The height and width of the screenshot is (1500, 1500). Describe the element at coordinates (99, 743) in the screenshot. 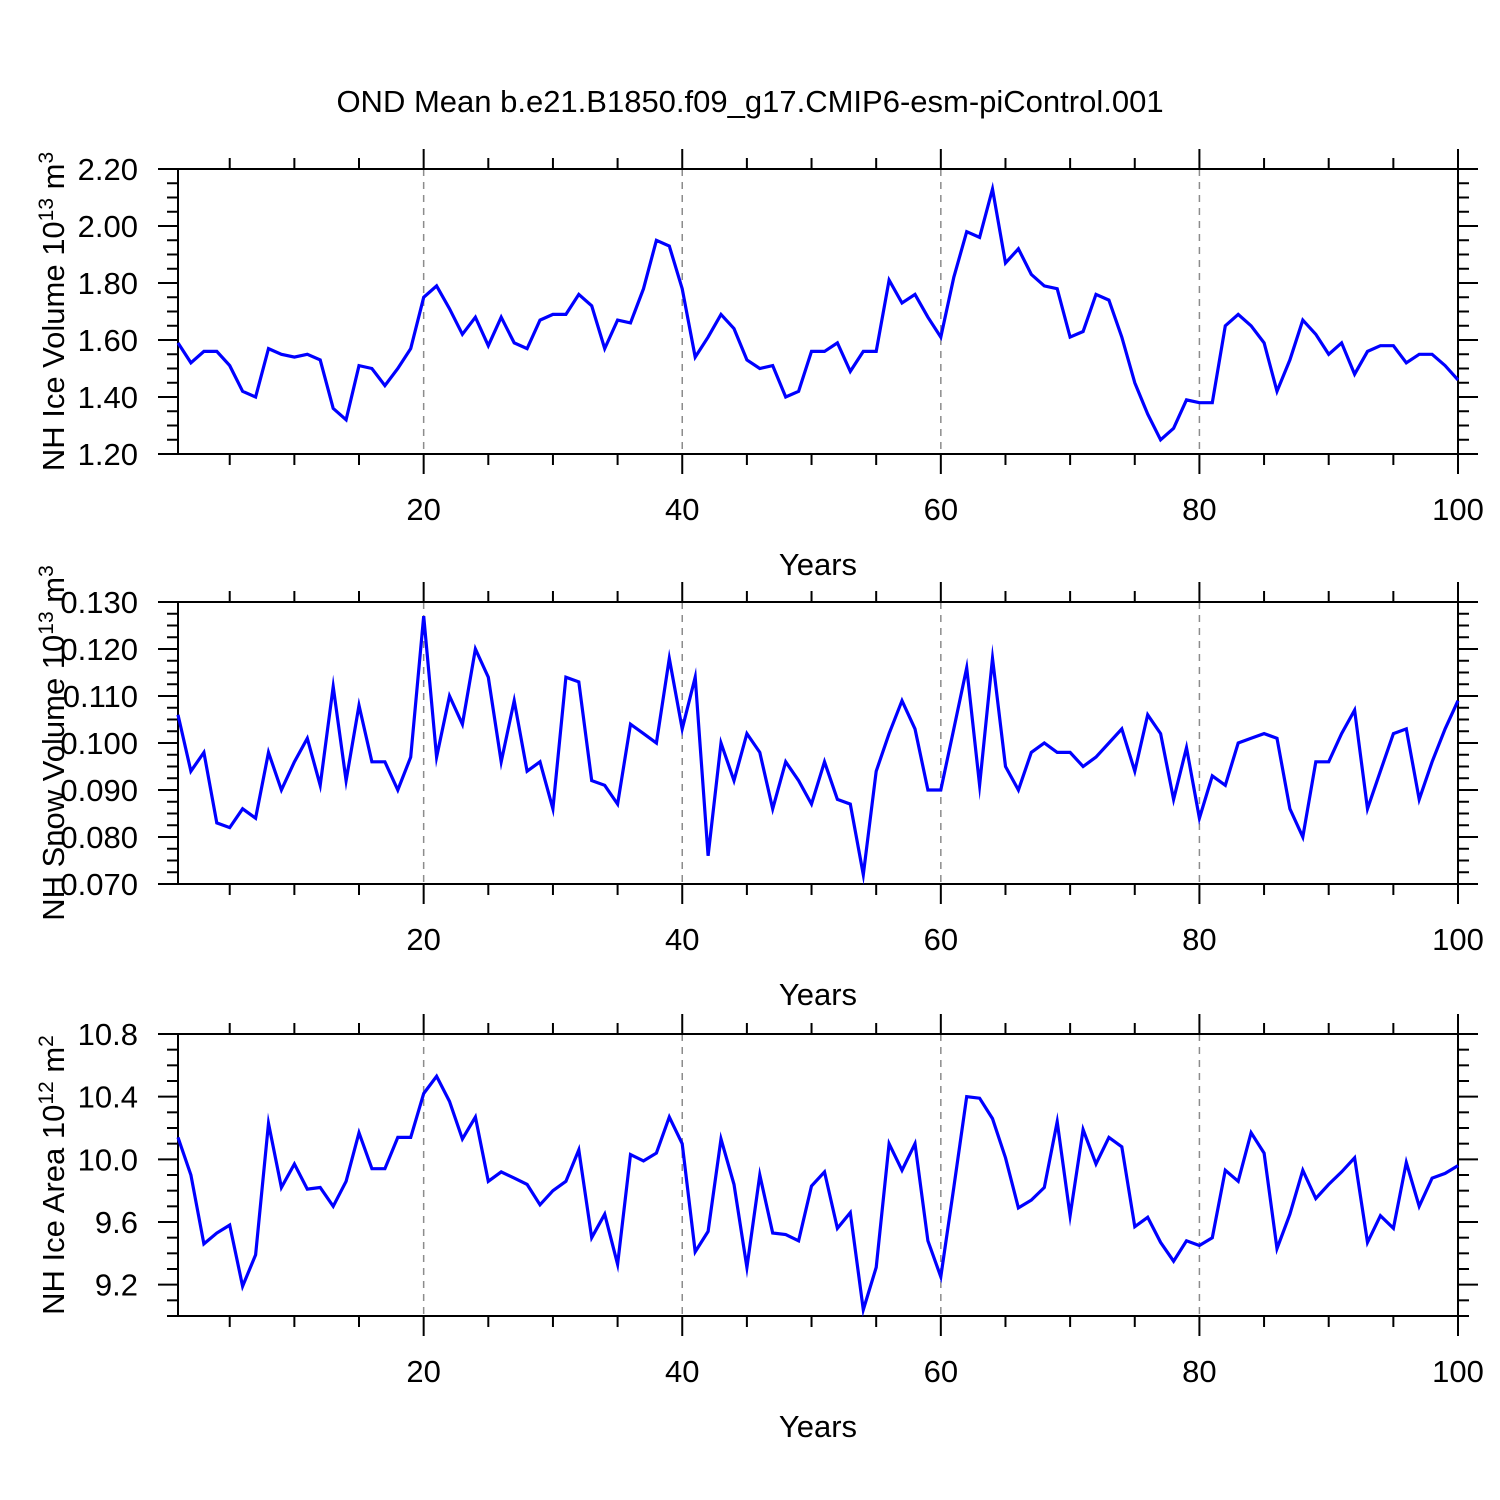

I see `y-tick-label: 0.100` at that location.